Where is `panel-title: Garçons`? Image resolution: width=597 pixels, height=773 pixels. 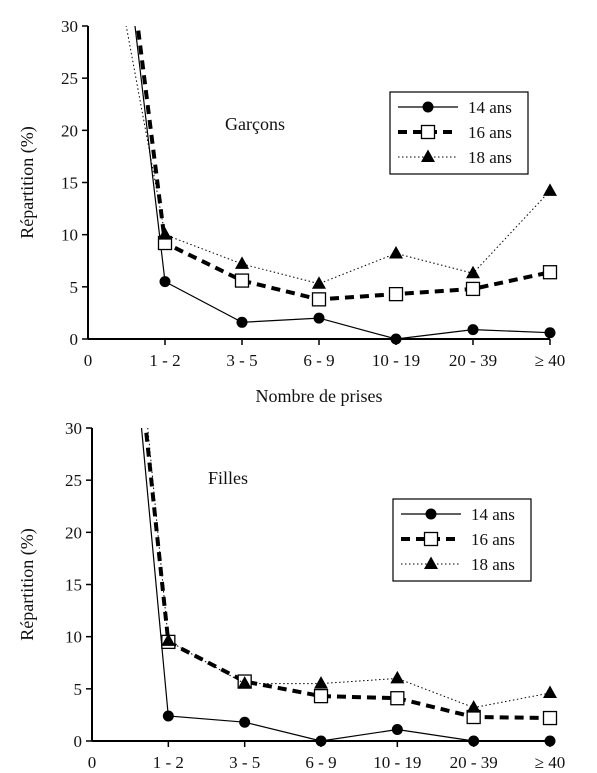 panel-title: Garçons is located at coordinates (255, 124).